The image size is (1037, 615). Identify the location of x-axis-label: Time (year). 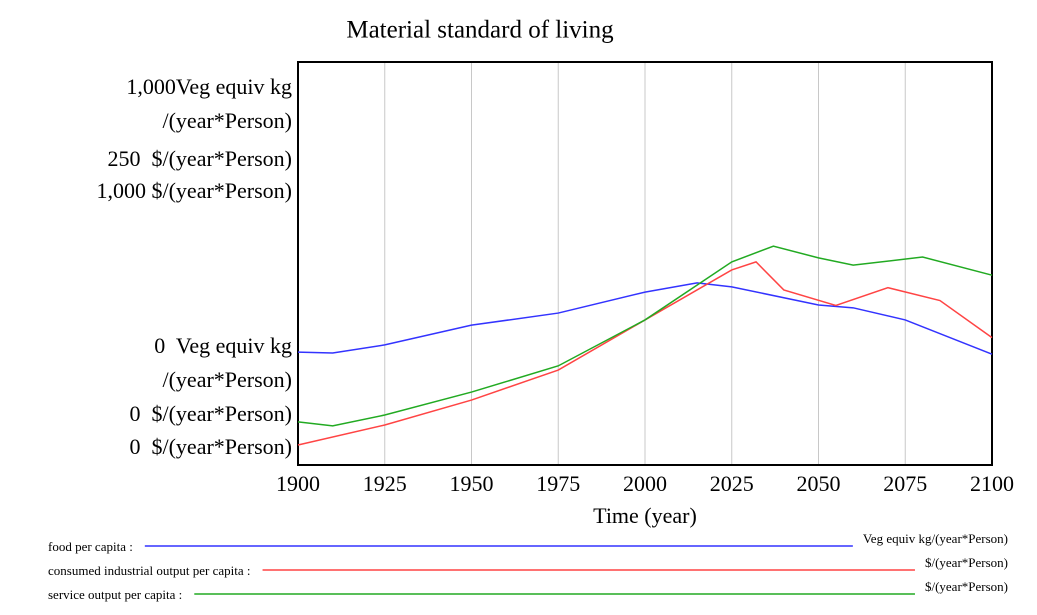
(645, 515).